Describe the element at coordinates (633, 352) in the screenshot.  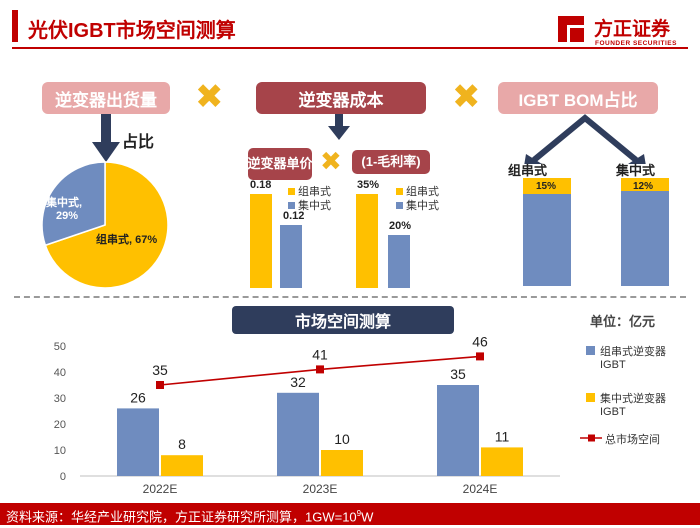
I see `legend-string-igbt-1: 组串式逆变器` at that location.